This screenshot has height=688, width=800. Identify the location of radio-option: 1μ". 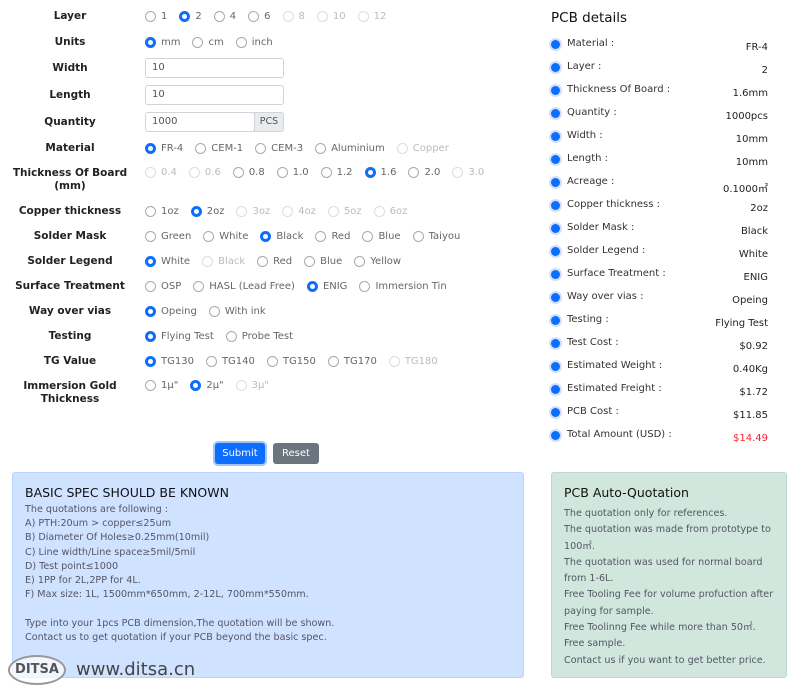
(161, 385).